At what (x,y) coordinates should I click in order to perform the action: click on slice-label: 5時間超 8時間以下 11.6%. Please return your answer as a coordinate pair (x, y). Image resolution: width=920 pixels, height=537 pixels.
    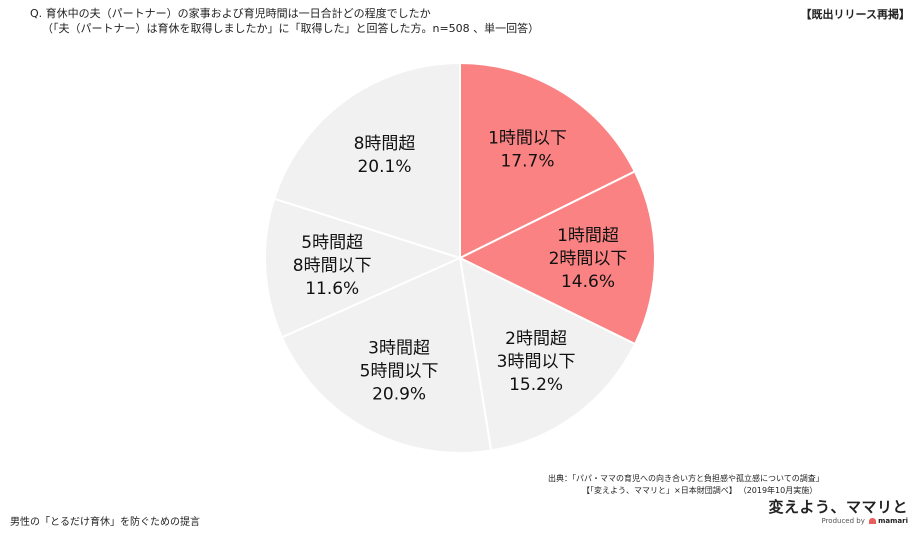
    Looking at the image, I should click on (332, 266).